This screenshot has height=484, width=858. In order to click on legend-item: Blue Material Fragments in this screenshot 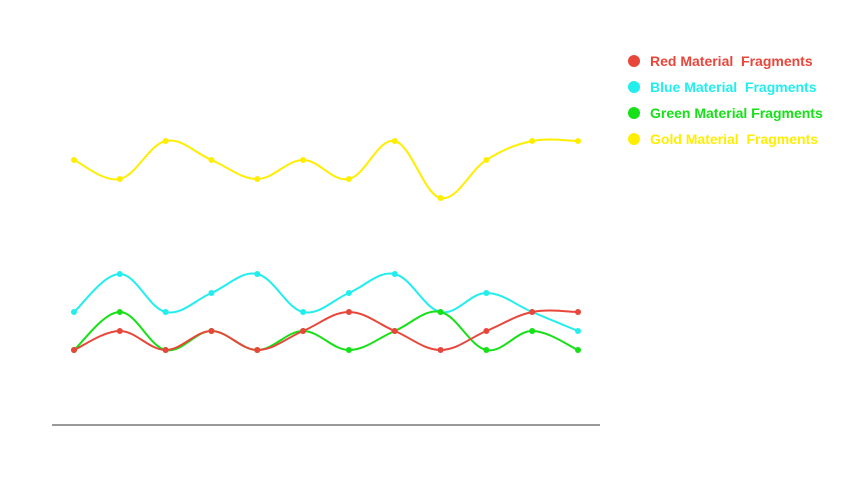, I will do `click(725, 87)`.